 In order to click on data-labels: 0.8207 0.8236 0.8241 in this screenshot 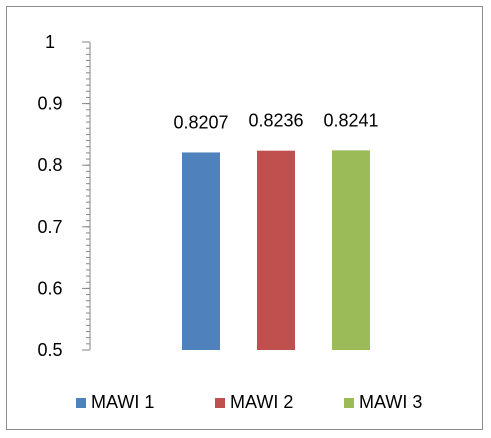, I will do `click(275, 121)`.